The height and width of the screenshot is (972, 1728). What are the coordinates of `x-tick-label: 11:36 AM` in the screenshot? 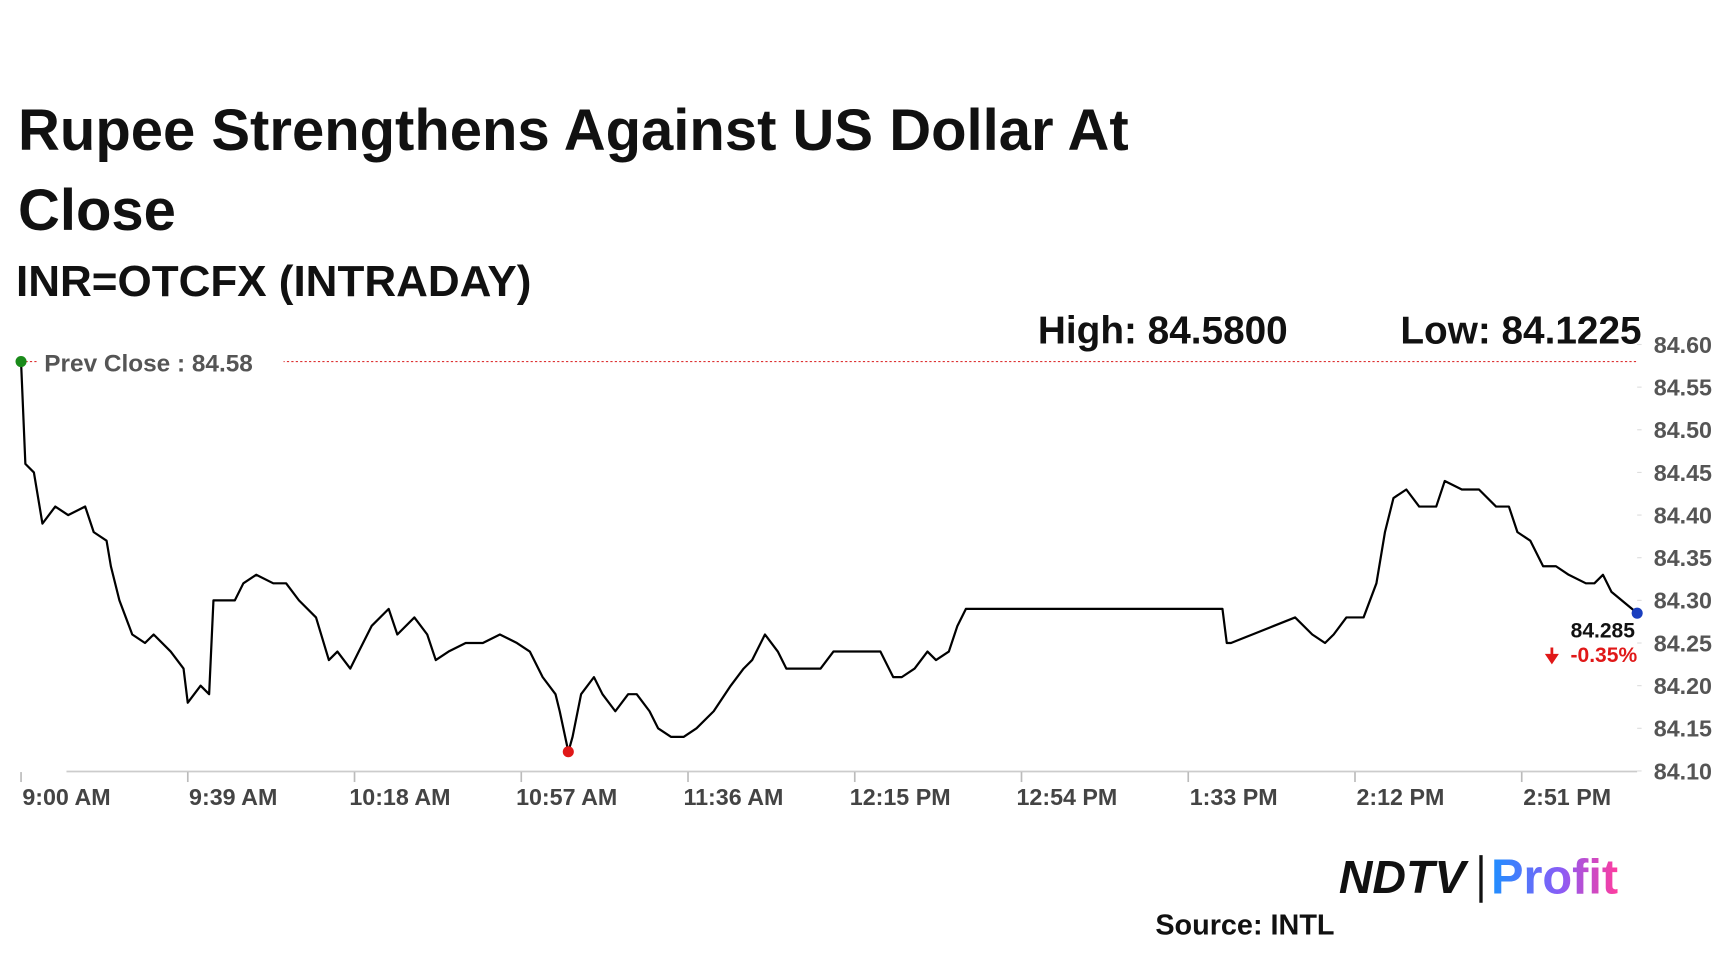 It's located at (733, 797).